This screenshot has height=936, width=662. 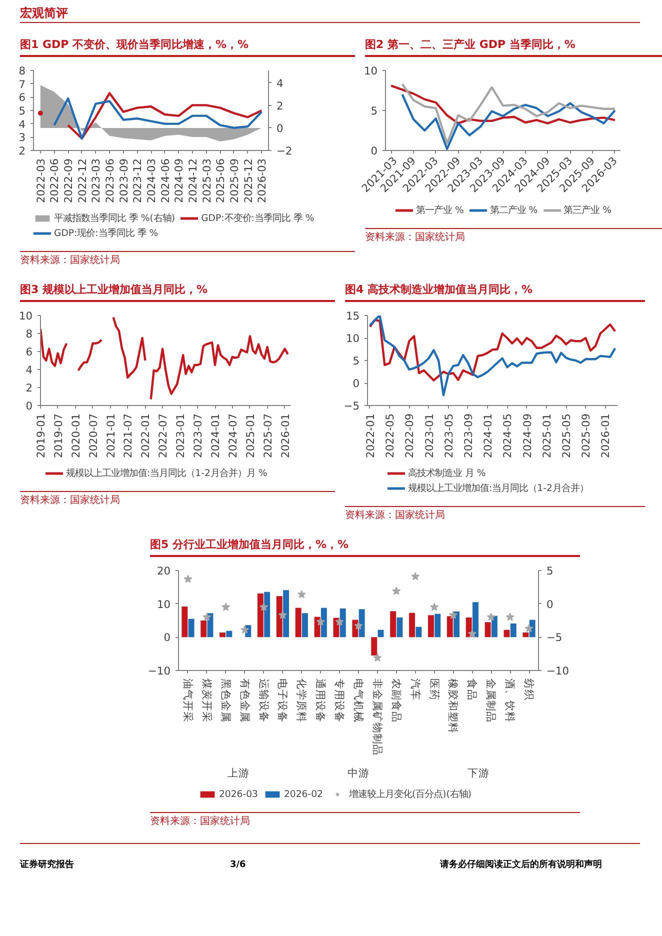 I want to click on legend-label: 高技术制造业 月 %, so click(x=447, y=473).